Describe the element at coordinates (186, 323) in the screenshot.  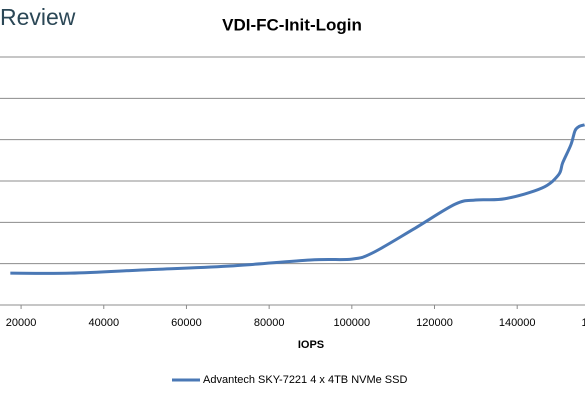
I see `x-tick-label: 60000` at that location.